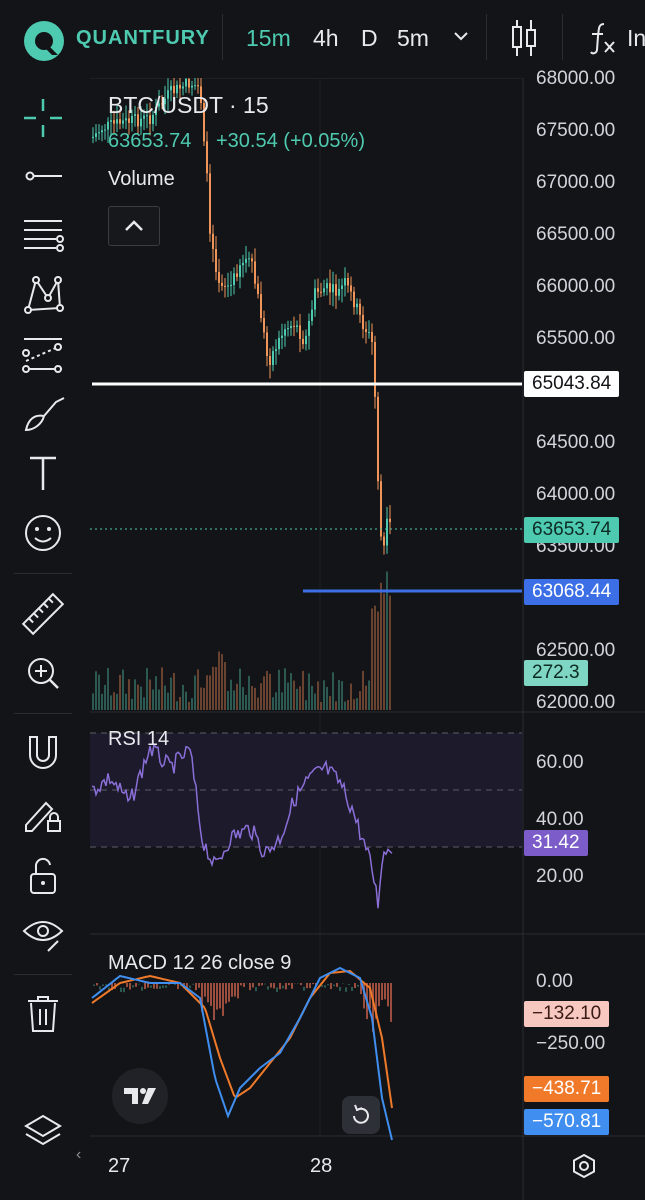  Describe the element at coordinates (413, 38) in the screenshot. I see `timeframe-5m-button: 5m` at that location.